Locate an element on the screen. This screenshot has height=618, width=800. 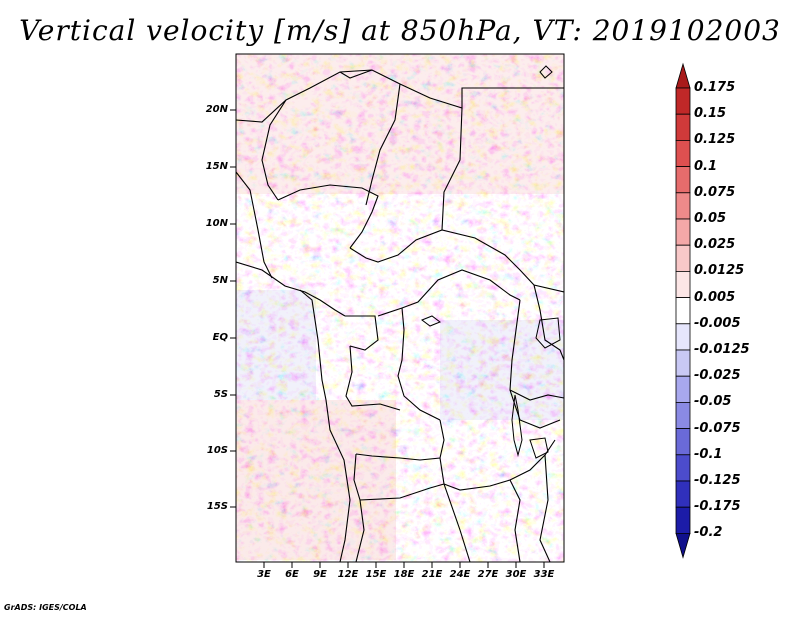
lon-label: 21E is located at coordinates (432, 574).